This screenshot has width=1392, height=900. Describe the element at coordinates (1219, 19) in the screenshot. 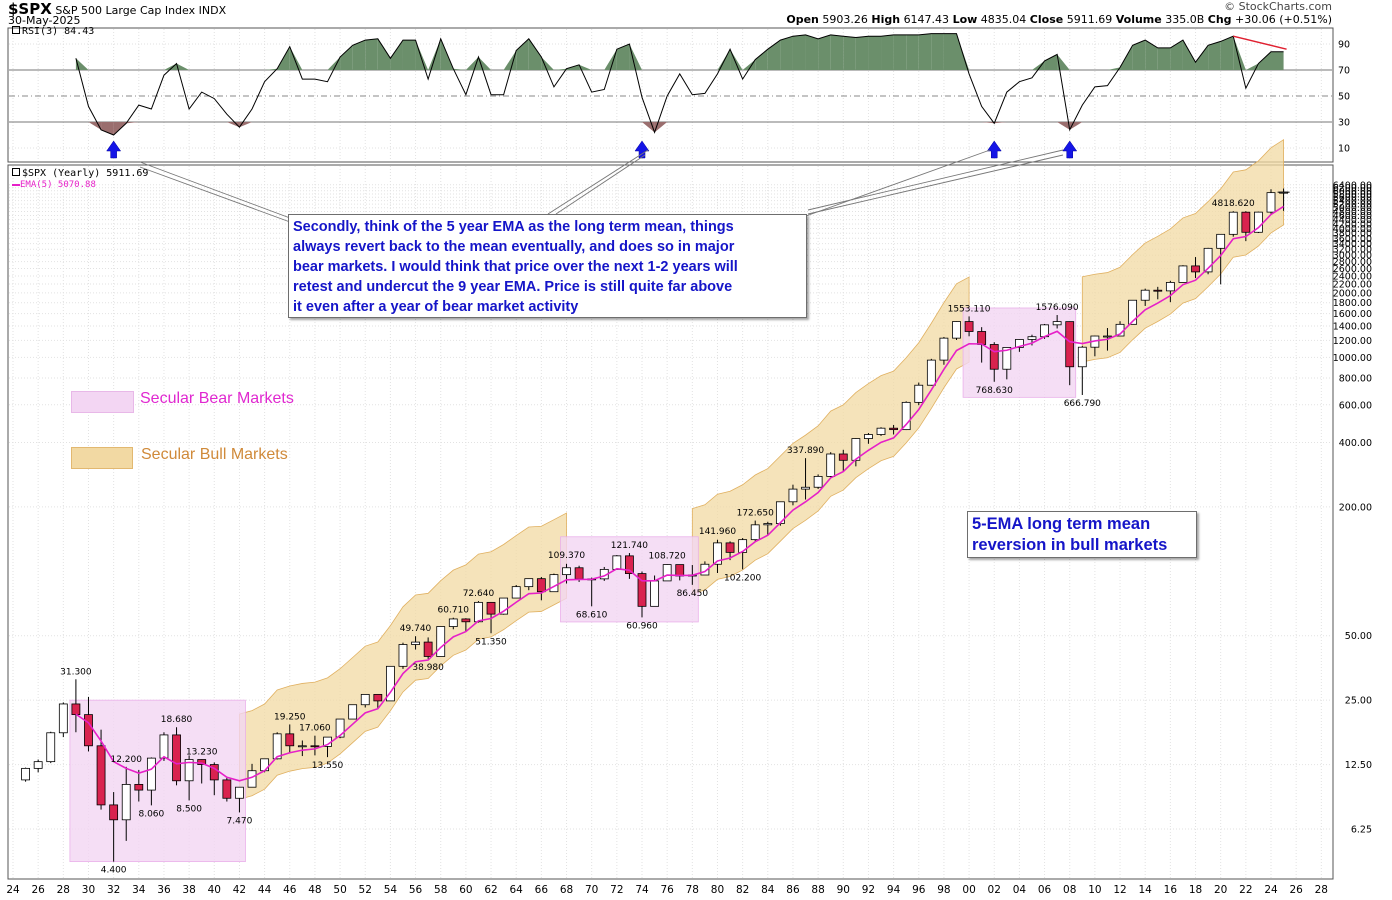

I see `chg-label: Chg` at that location.